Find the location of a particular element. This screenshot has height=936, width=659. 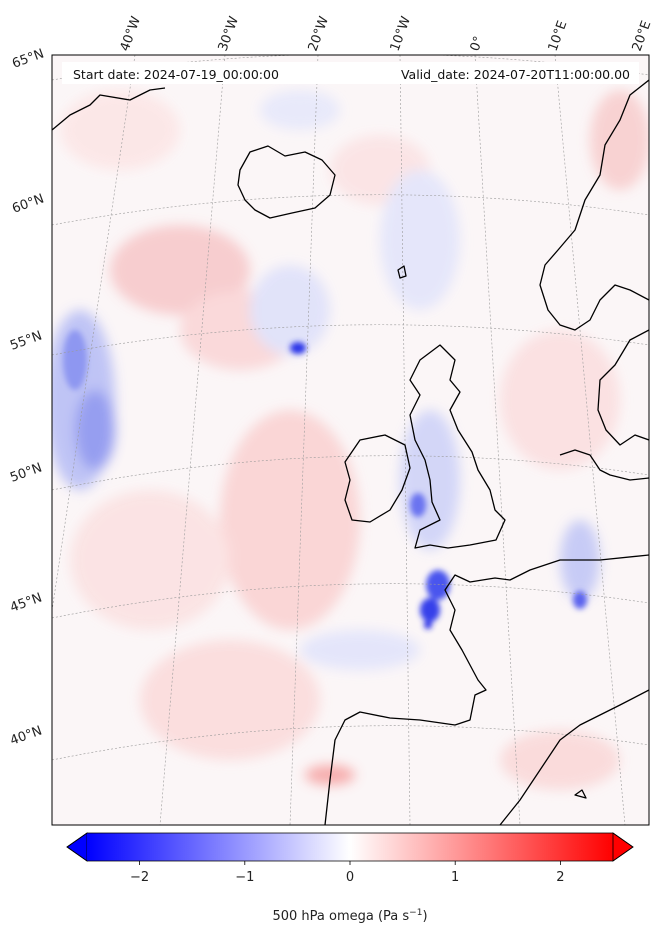

lat-label: 60°N is located at coordinates (28, 203).